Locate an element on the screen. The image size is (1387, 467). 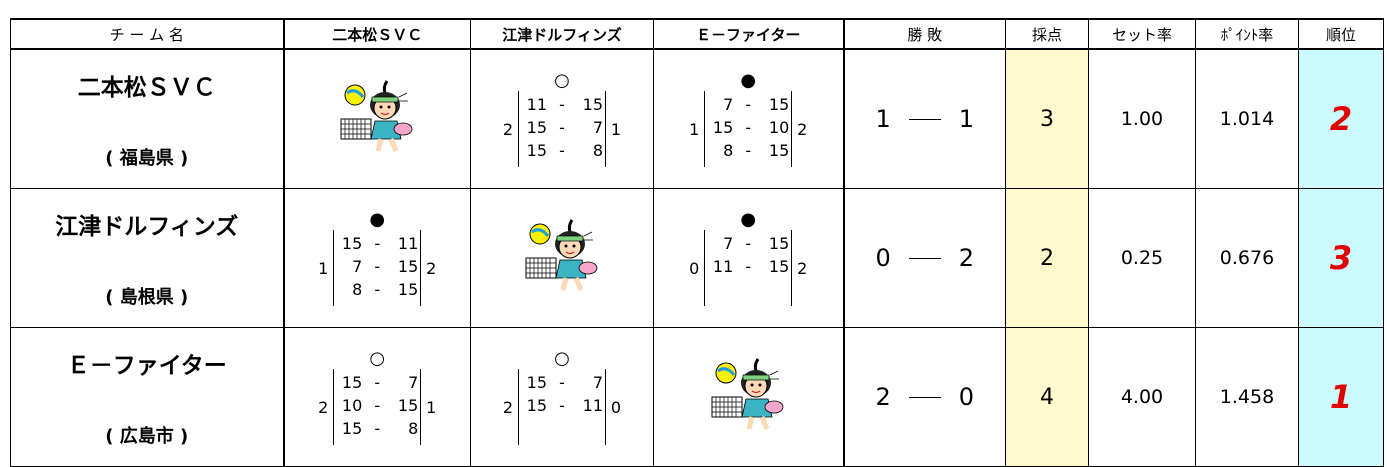
column-header: 二本松ＳＶＣ is located at coordinates (376, 34).